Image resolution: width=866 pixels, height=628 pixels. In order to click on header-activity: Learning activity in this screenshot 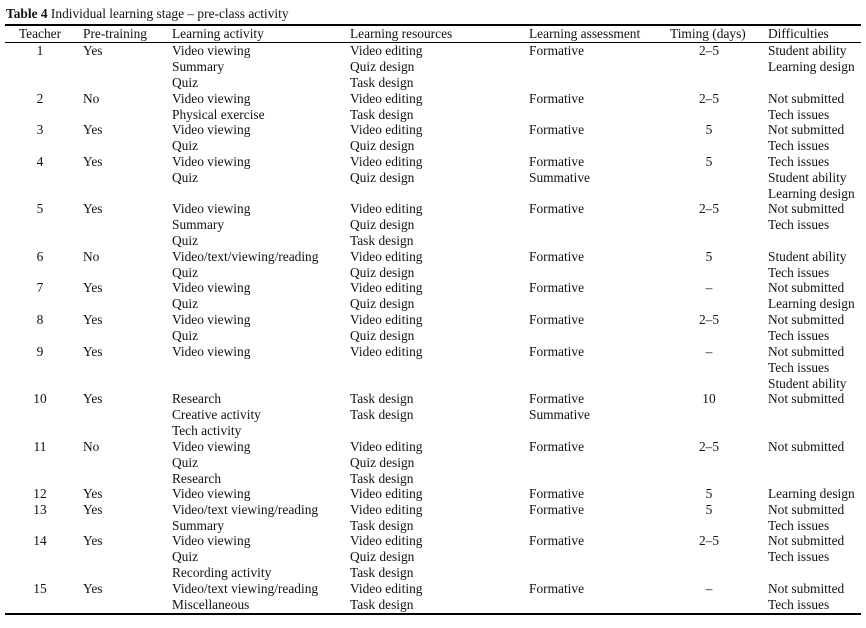, I will do `click(218, 33)`.